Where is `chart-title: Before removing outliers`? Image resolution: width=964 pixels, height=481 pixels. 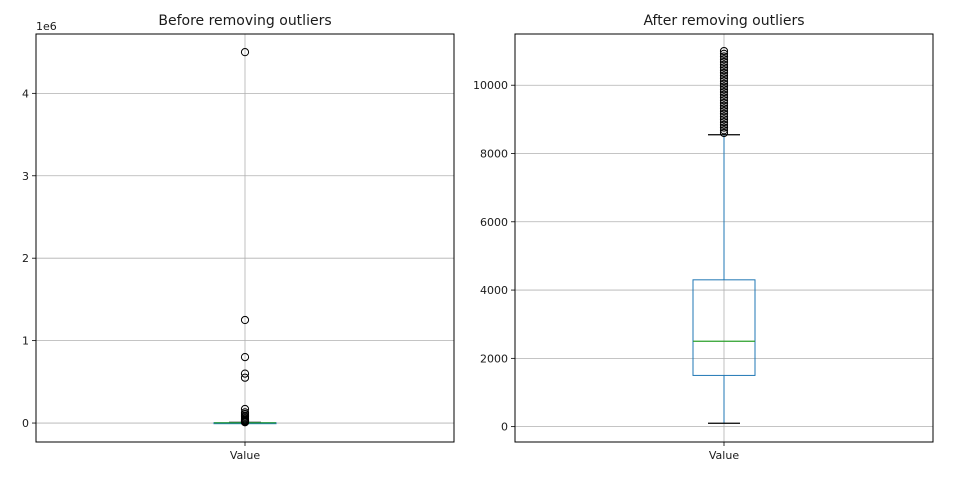 chart-title: Before removing outliers is located at coordinates (244, 21).